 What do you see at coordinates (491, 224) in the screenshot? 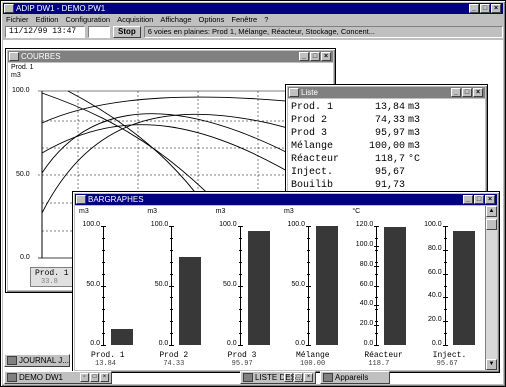
I see `scroll-thumb` at bounding box center [491, 224].